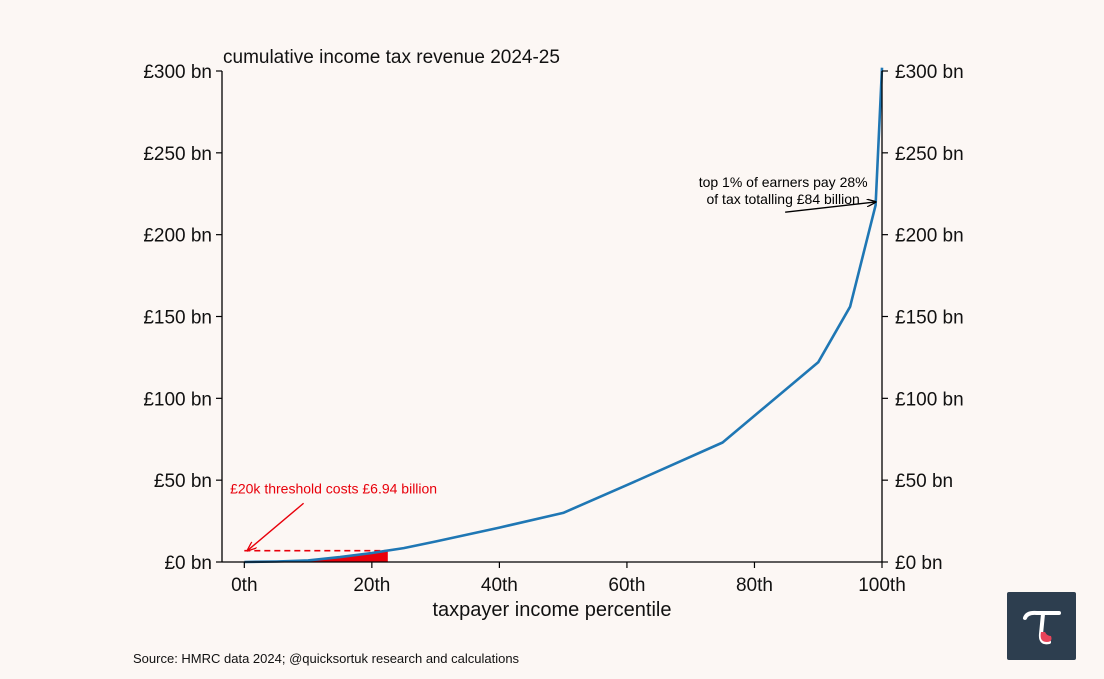  I want to click on y-tick-label-left: £300 bn, so click(177, 72).